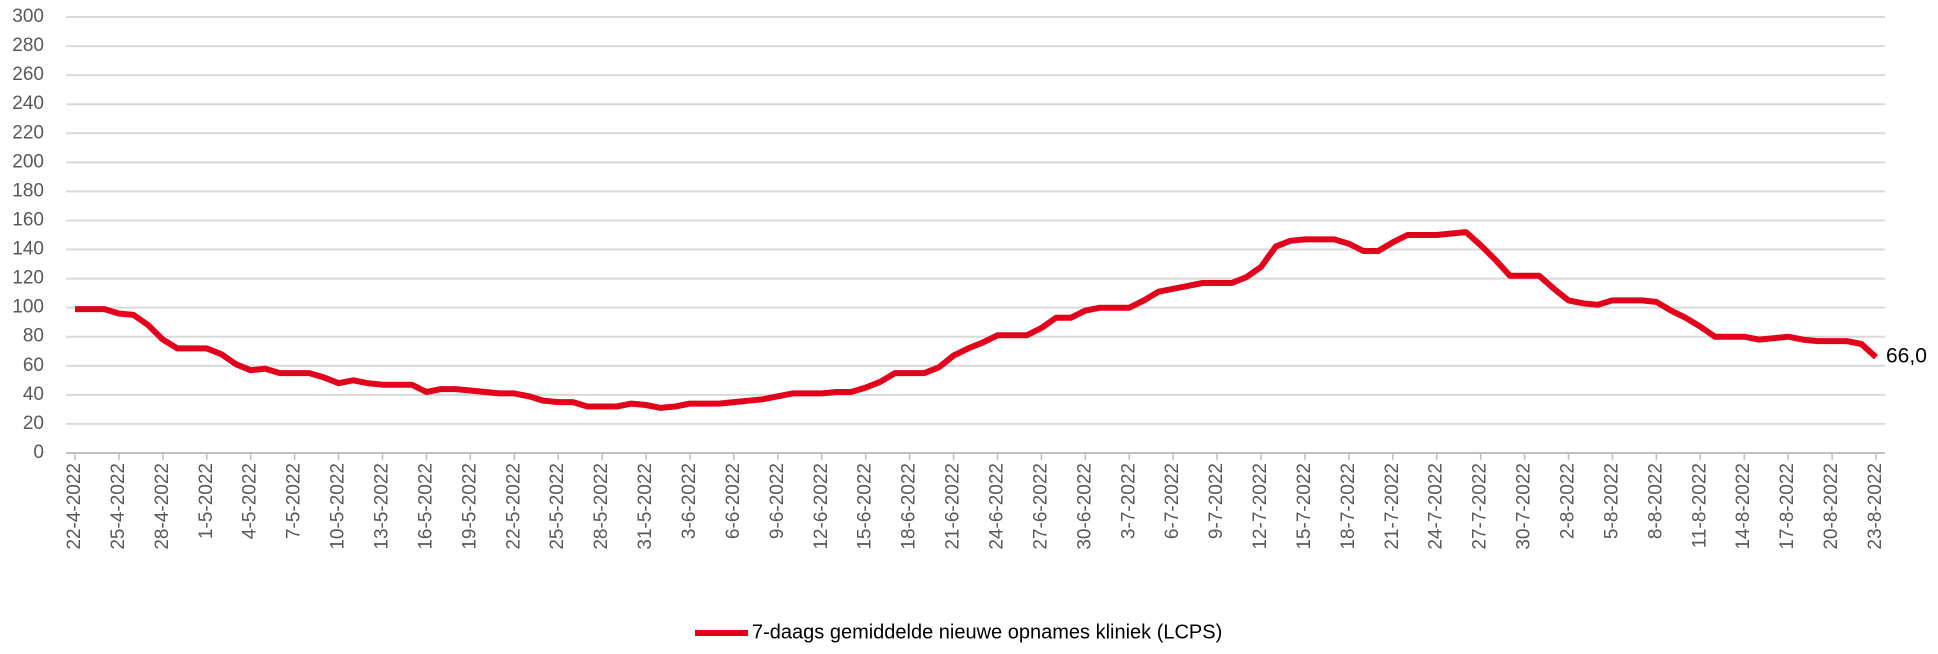  I want to click on x-tick-label: 17-8-2022, so click(1787, 506).